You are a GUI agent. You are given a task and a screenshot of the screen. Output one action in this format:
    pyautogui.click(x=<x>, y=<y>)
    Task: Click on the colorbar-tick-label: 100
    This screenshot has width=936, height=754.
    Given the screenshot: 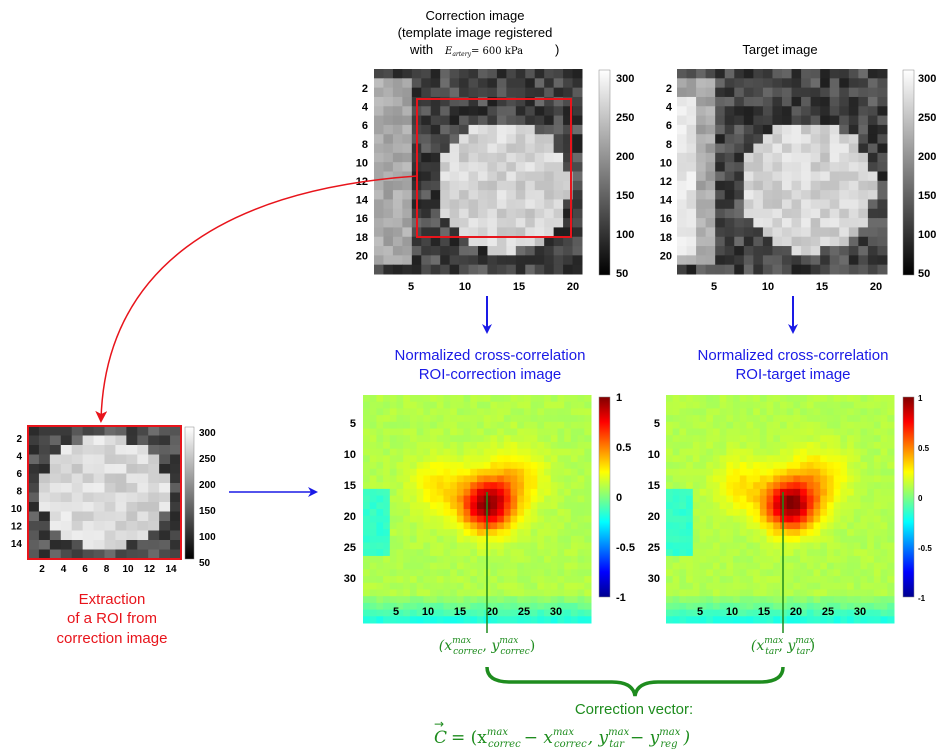 What is the action you would take?
    pyautogui.click(x=625, y=235)
    